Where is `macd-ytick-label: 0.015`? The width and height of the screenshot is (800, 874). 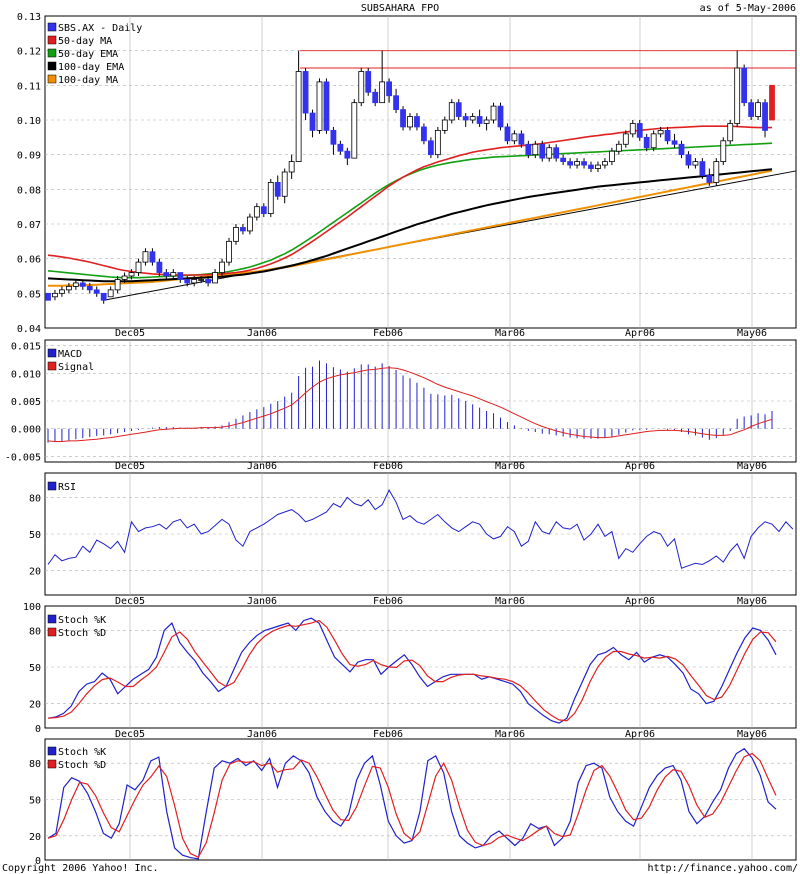 macd-ytick-label: 0.015 is located at coordinates (26, 347).